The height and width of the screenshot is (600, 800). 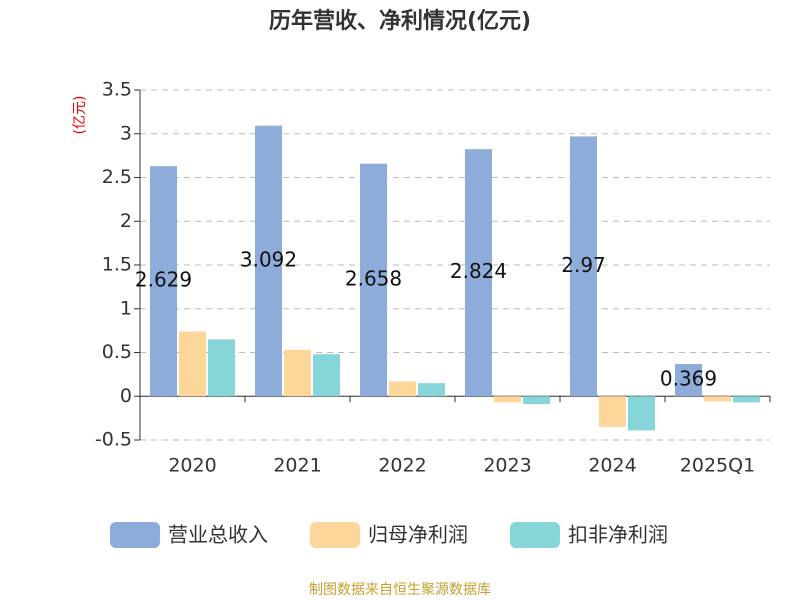 I want to click on data-label: 2.97, so click(x=583, y=265).